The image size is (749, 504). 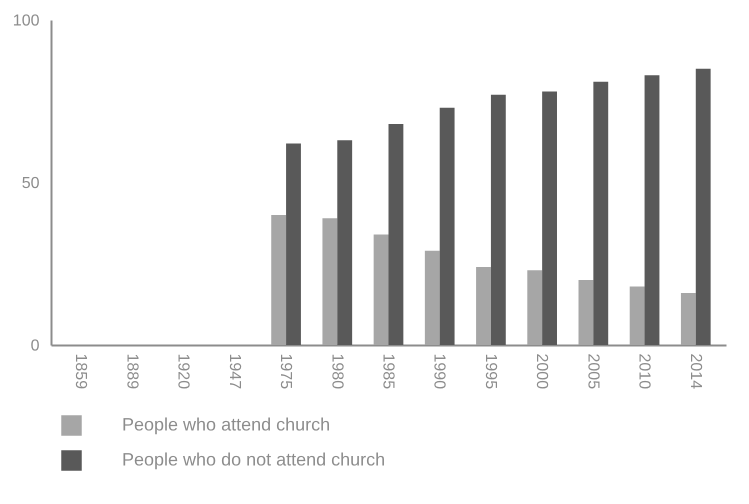 I want to click on x-tick-label: 1975, so click(x=285, y=372).